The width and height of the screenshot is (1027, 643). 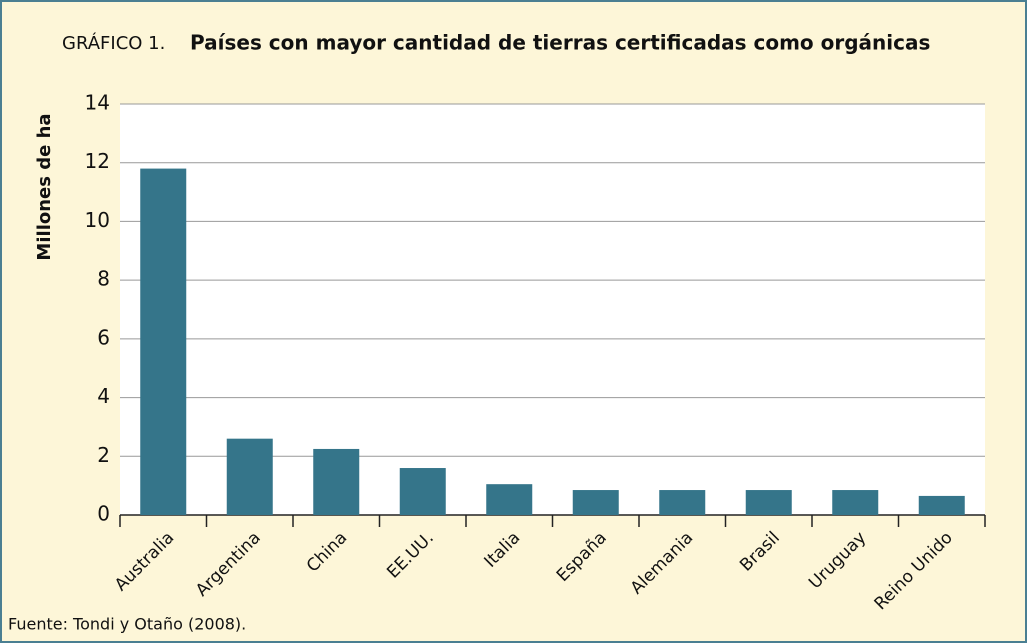 I want to click on y-tick-label: 2, so click(x=103, y=455).